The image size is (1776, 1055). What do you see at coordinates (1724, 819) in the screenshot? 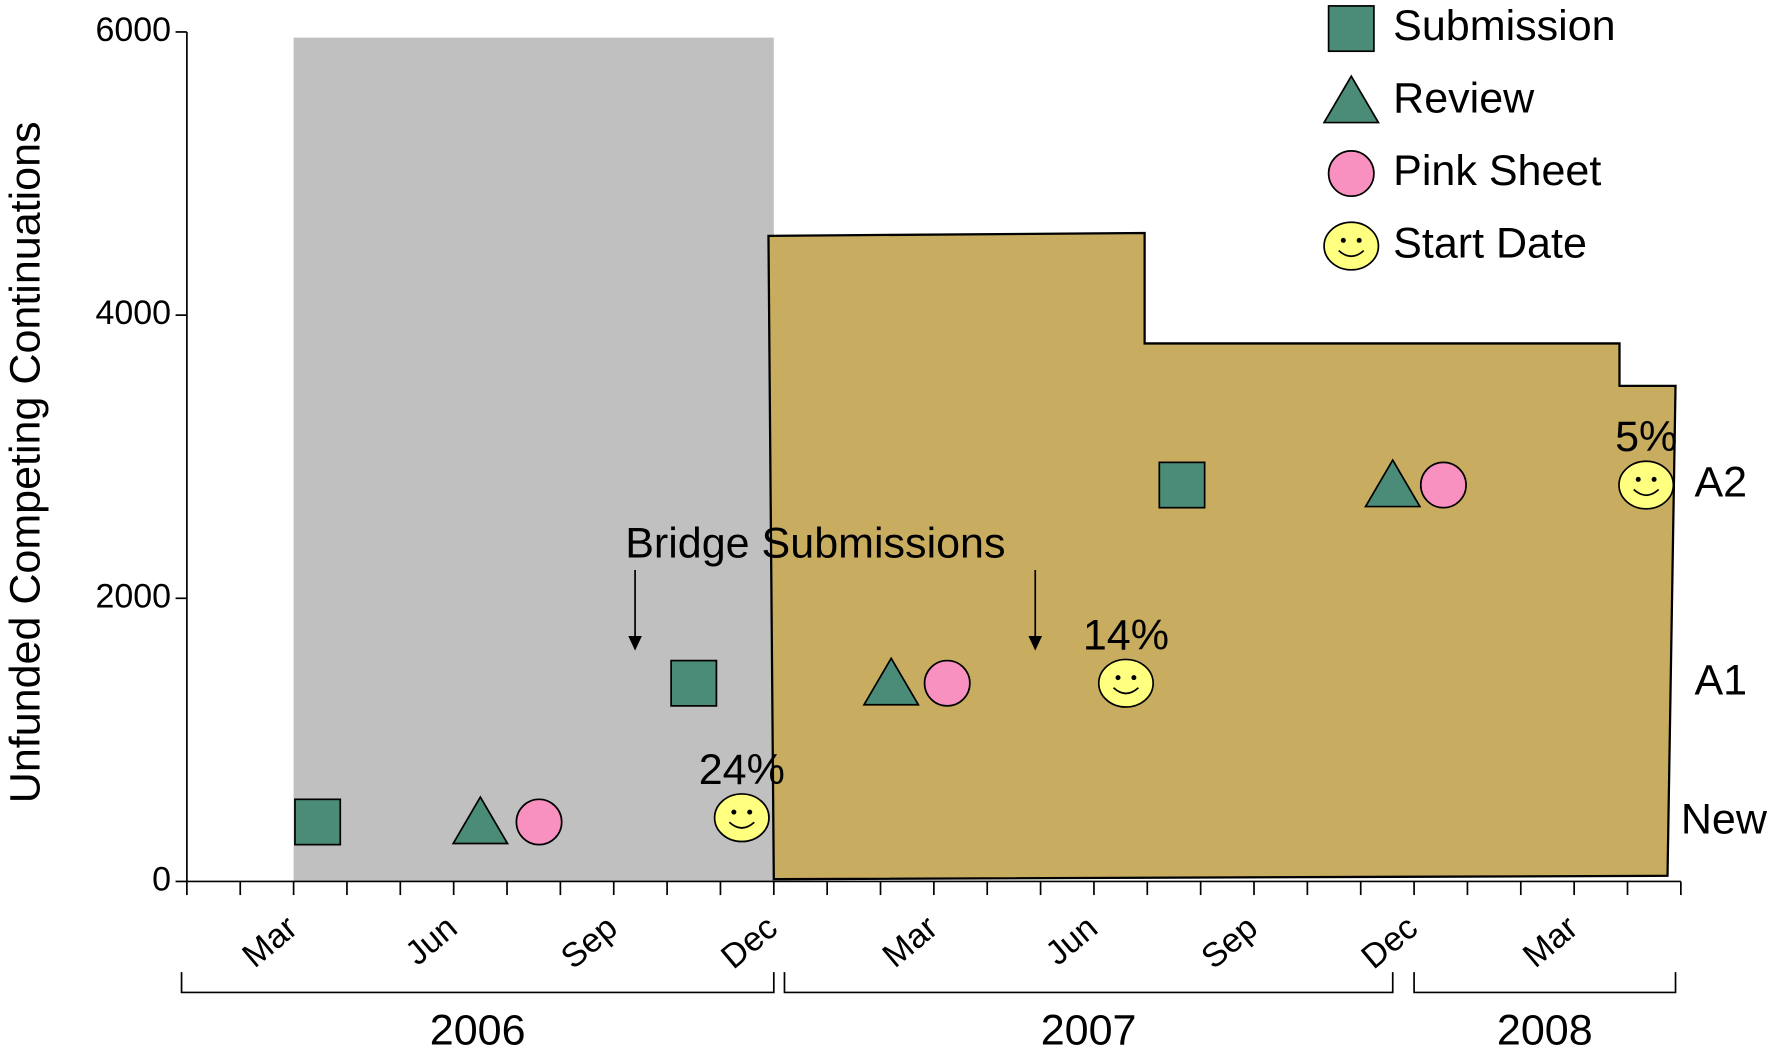
I see `row-label: New` at bounding box center [1724, 819].